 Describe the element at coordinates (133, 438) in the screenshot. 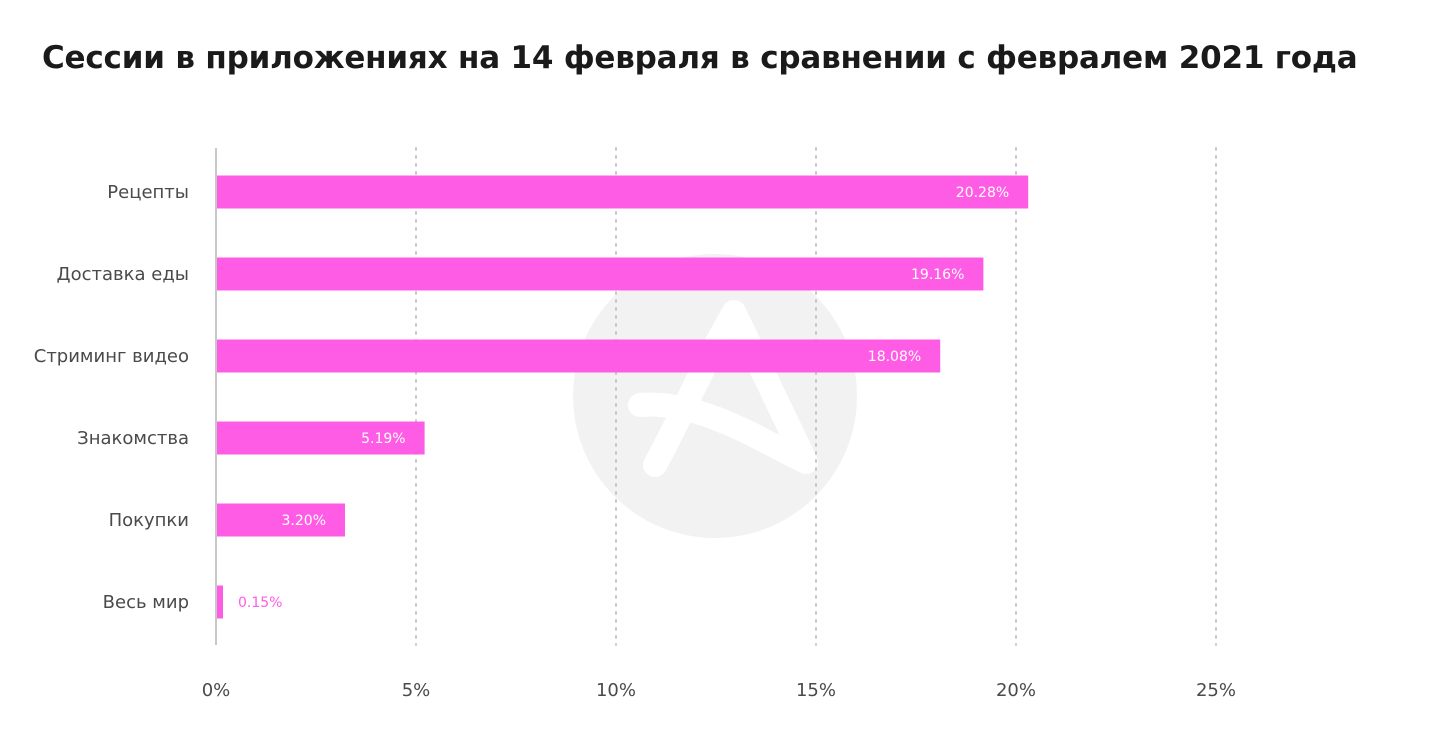

I see `category-label: Знакомства` at that location.